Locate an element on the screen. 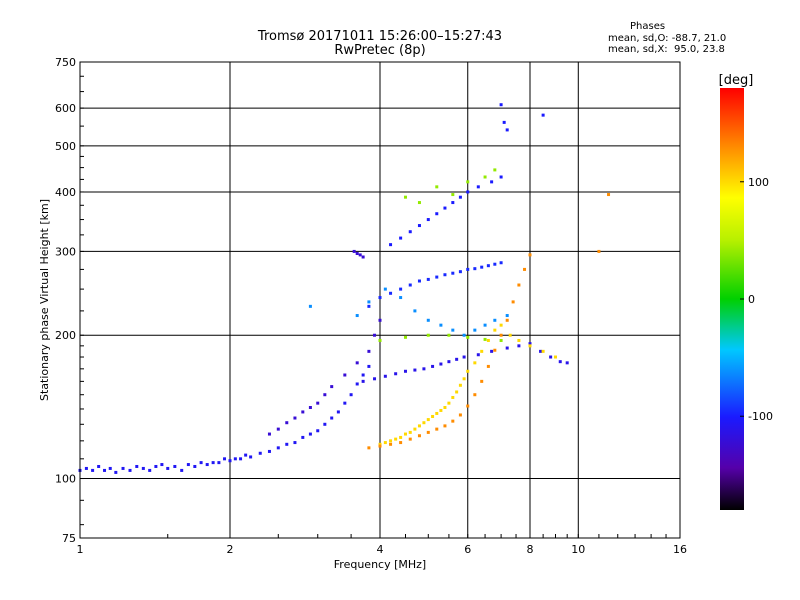 The width and height of the screenshot is (800, 600). y-tick-label: 600 is located at coordinates (65, 108).